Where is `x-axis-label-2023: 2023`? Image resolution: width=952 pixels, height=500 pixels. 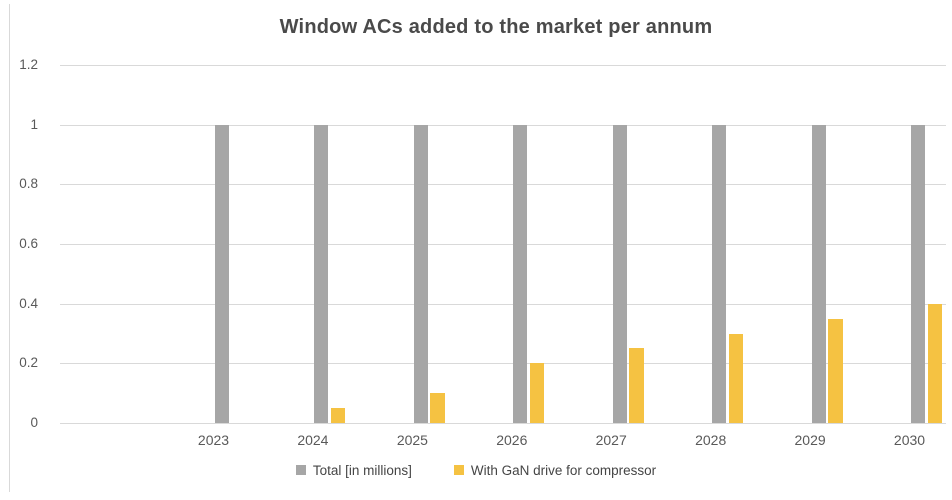
x-axis-label-2023: 2023 is located at coordinates (213, 440).